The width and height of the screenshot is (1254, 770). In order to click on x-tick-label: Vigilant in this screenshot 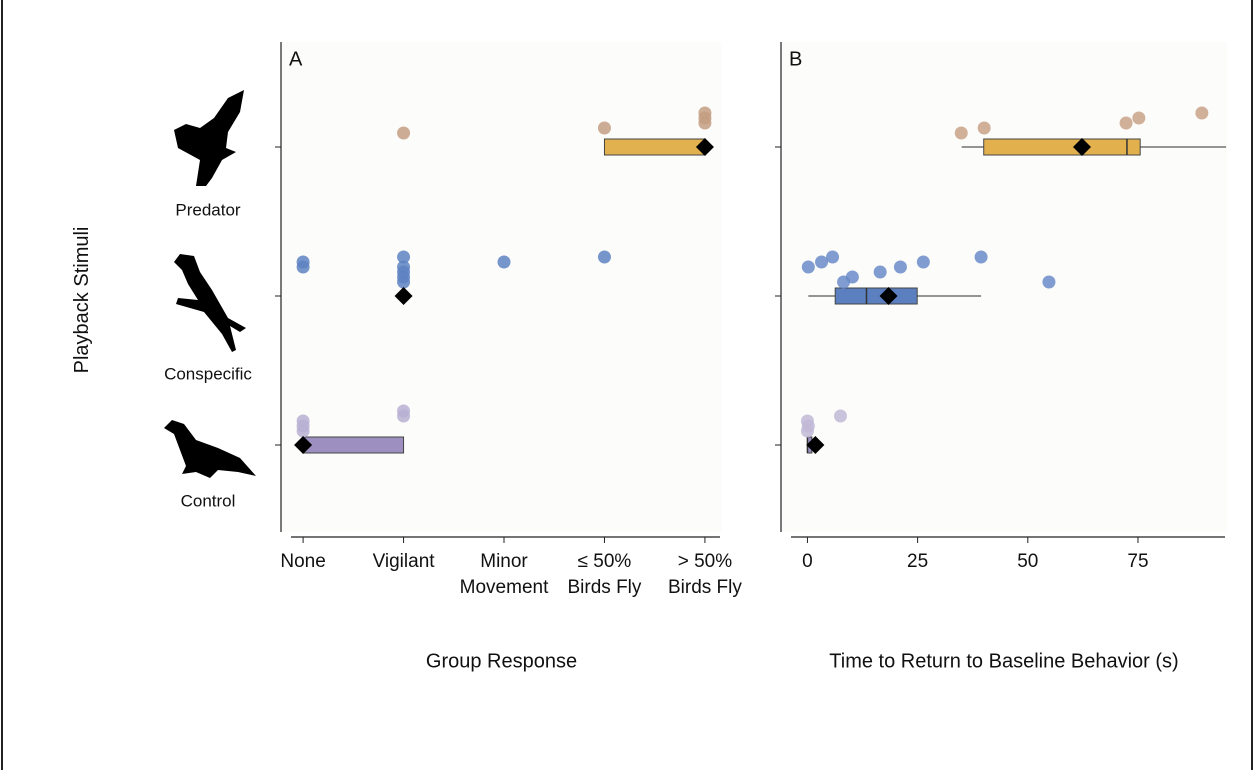, I will do `click(404, 561)`.